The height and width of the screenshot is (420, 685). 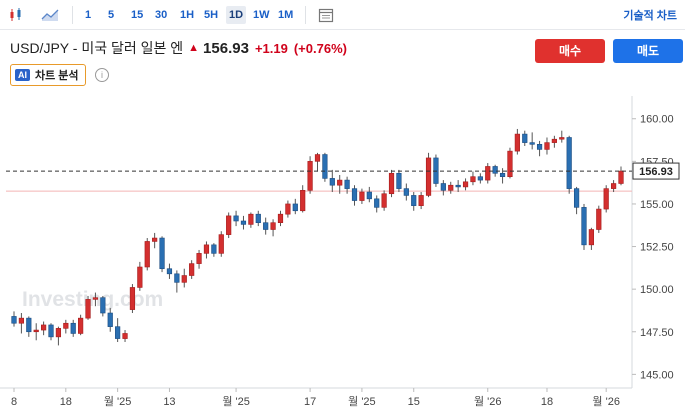 I want to click on area-chart-icon, so click(x=50, y=15).